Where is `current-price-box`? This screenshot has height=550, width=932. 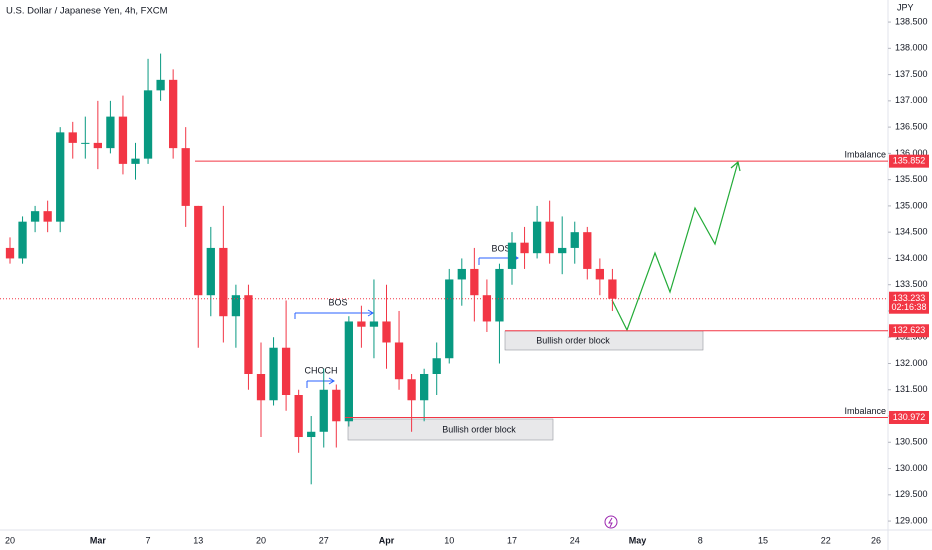
current-price-box is located at coordinates (909, 302).